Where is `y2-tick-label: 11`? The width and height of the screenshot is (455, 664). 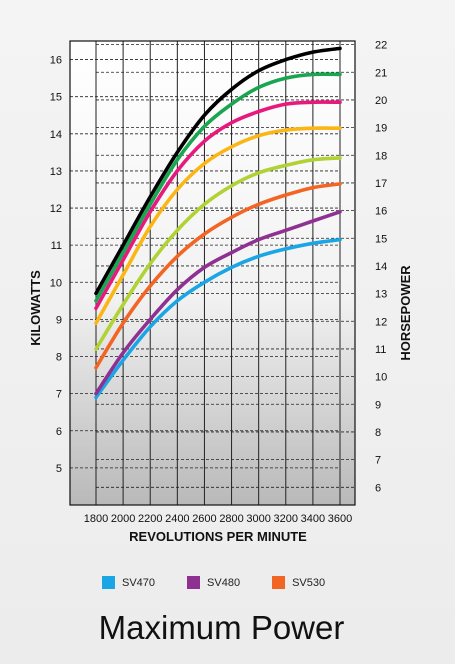 y2-tick-label: 11 is located at coordinates (380, 350).